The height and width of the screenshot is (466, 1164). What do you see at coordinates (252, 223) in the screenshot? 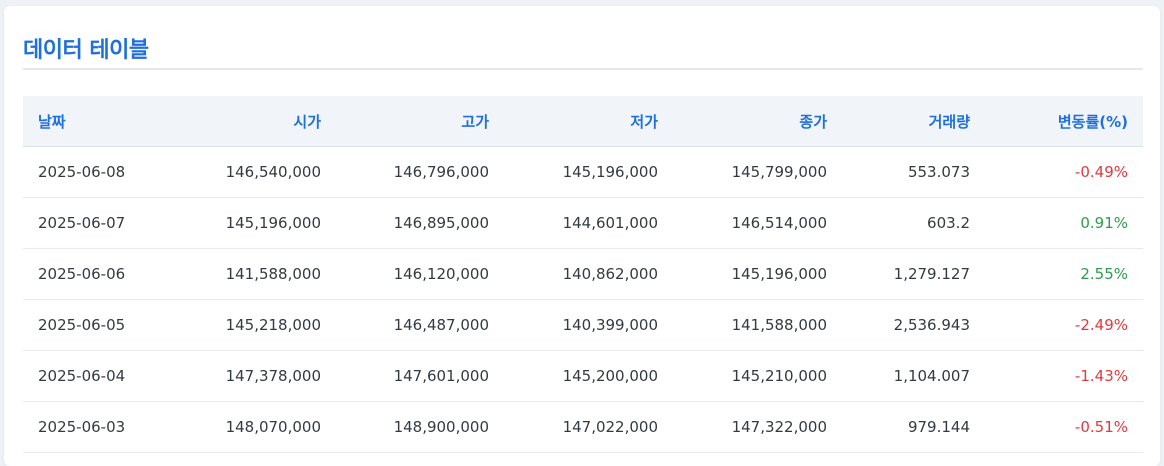
I see `cell-open: 145,196,000` at bounding box center [252, 223].